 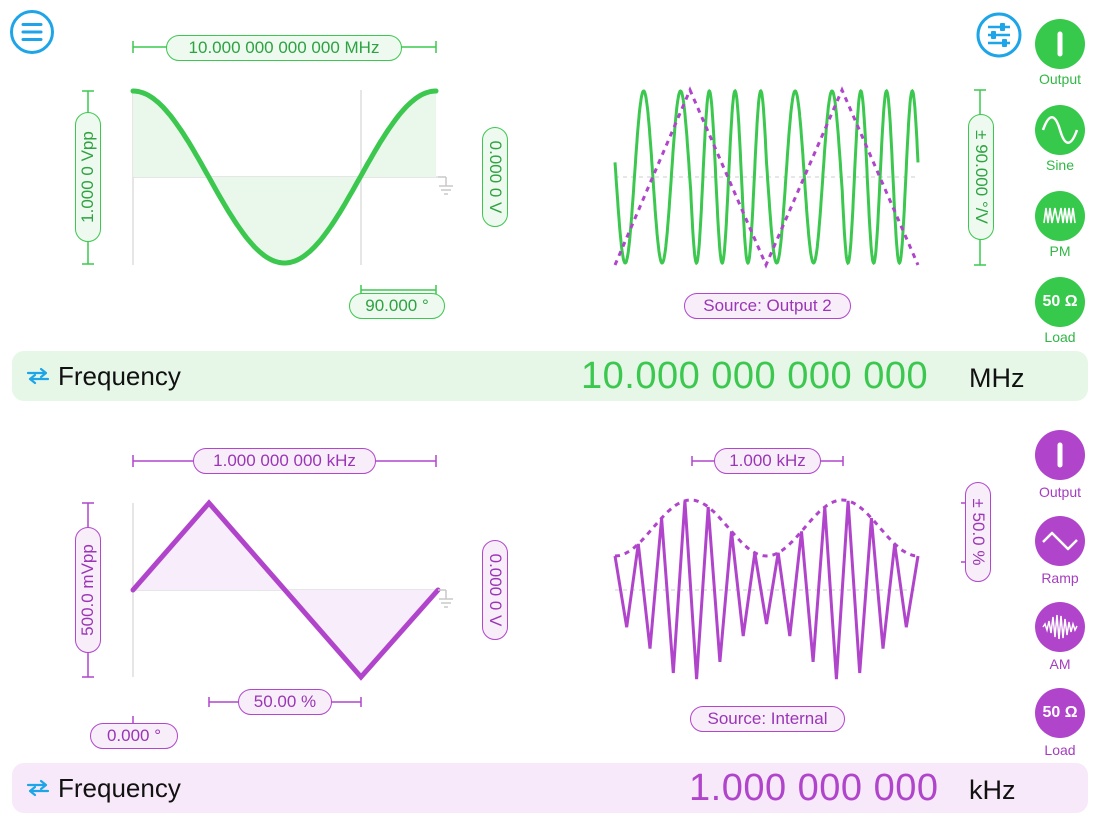 What do you see at coordinates (119, 788) in the screenshot?
I see `ch2-frequency-label: Frequency` at bounding box center [119, 788].